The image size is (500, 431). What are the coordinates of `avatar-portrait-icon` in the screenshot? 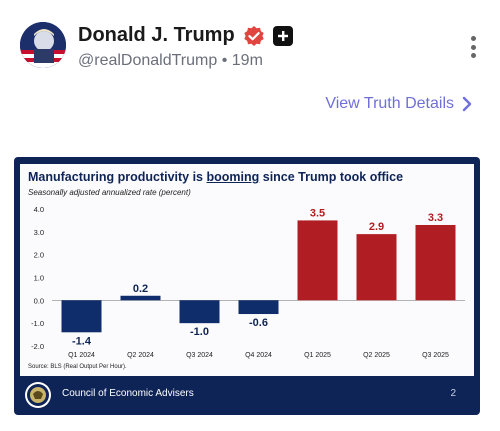 It's located at (43, 45).